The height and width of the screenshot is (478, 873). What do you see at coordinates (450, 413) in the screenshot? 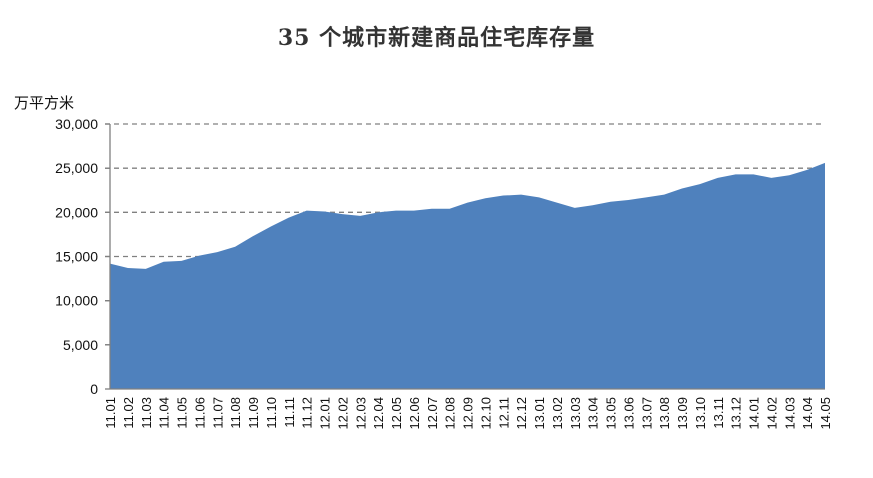
I see `x-tick-label: 12.08` at bounding box center [450, 413].